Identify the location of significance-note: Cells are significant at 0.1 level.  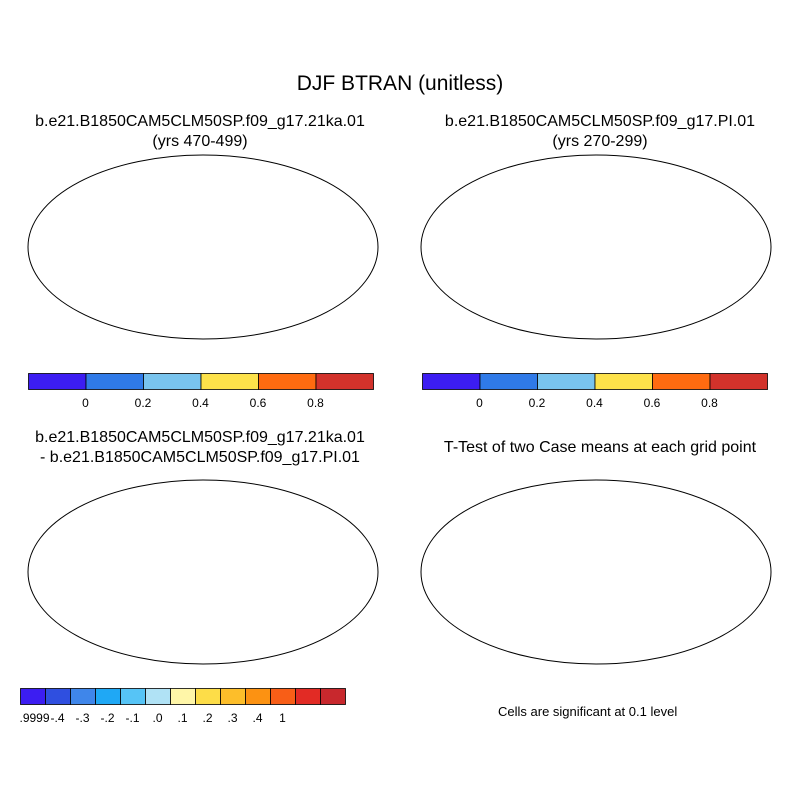
(588, 711).